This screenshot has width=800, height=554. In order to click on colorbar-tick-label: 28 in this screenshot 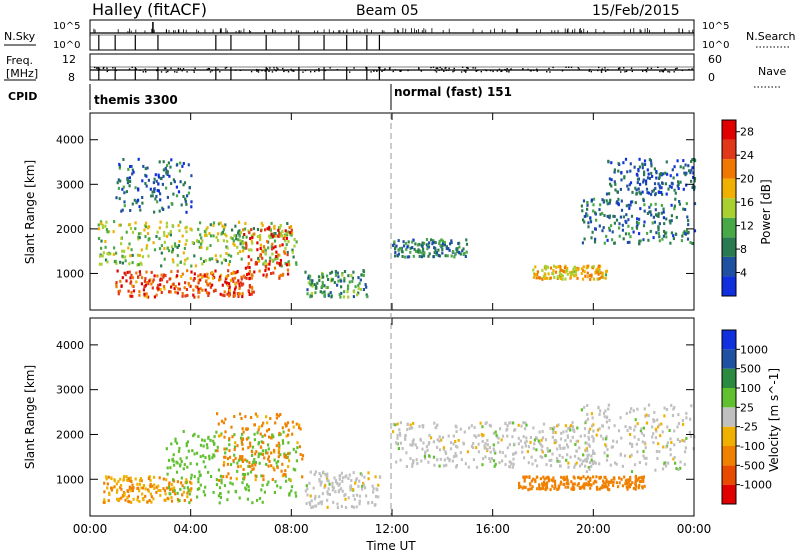, I will do `click(747, 132)`.